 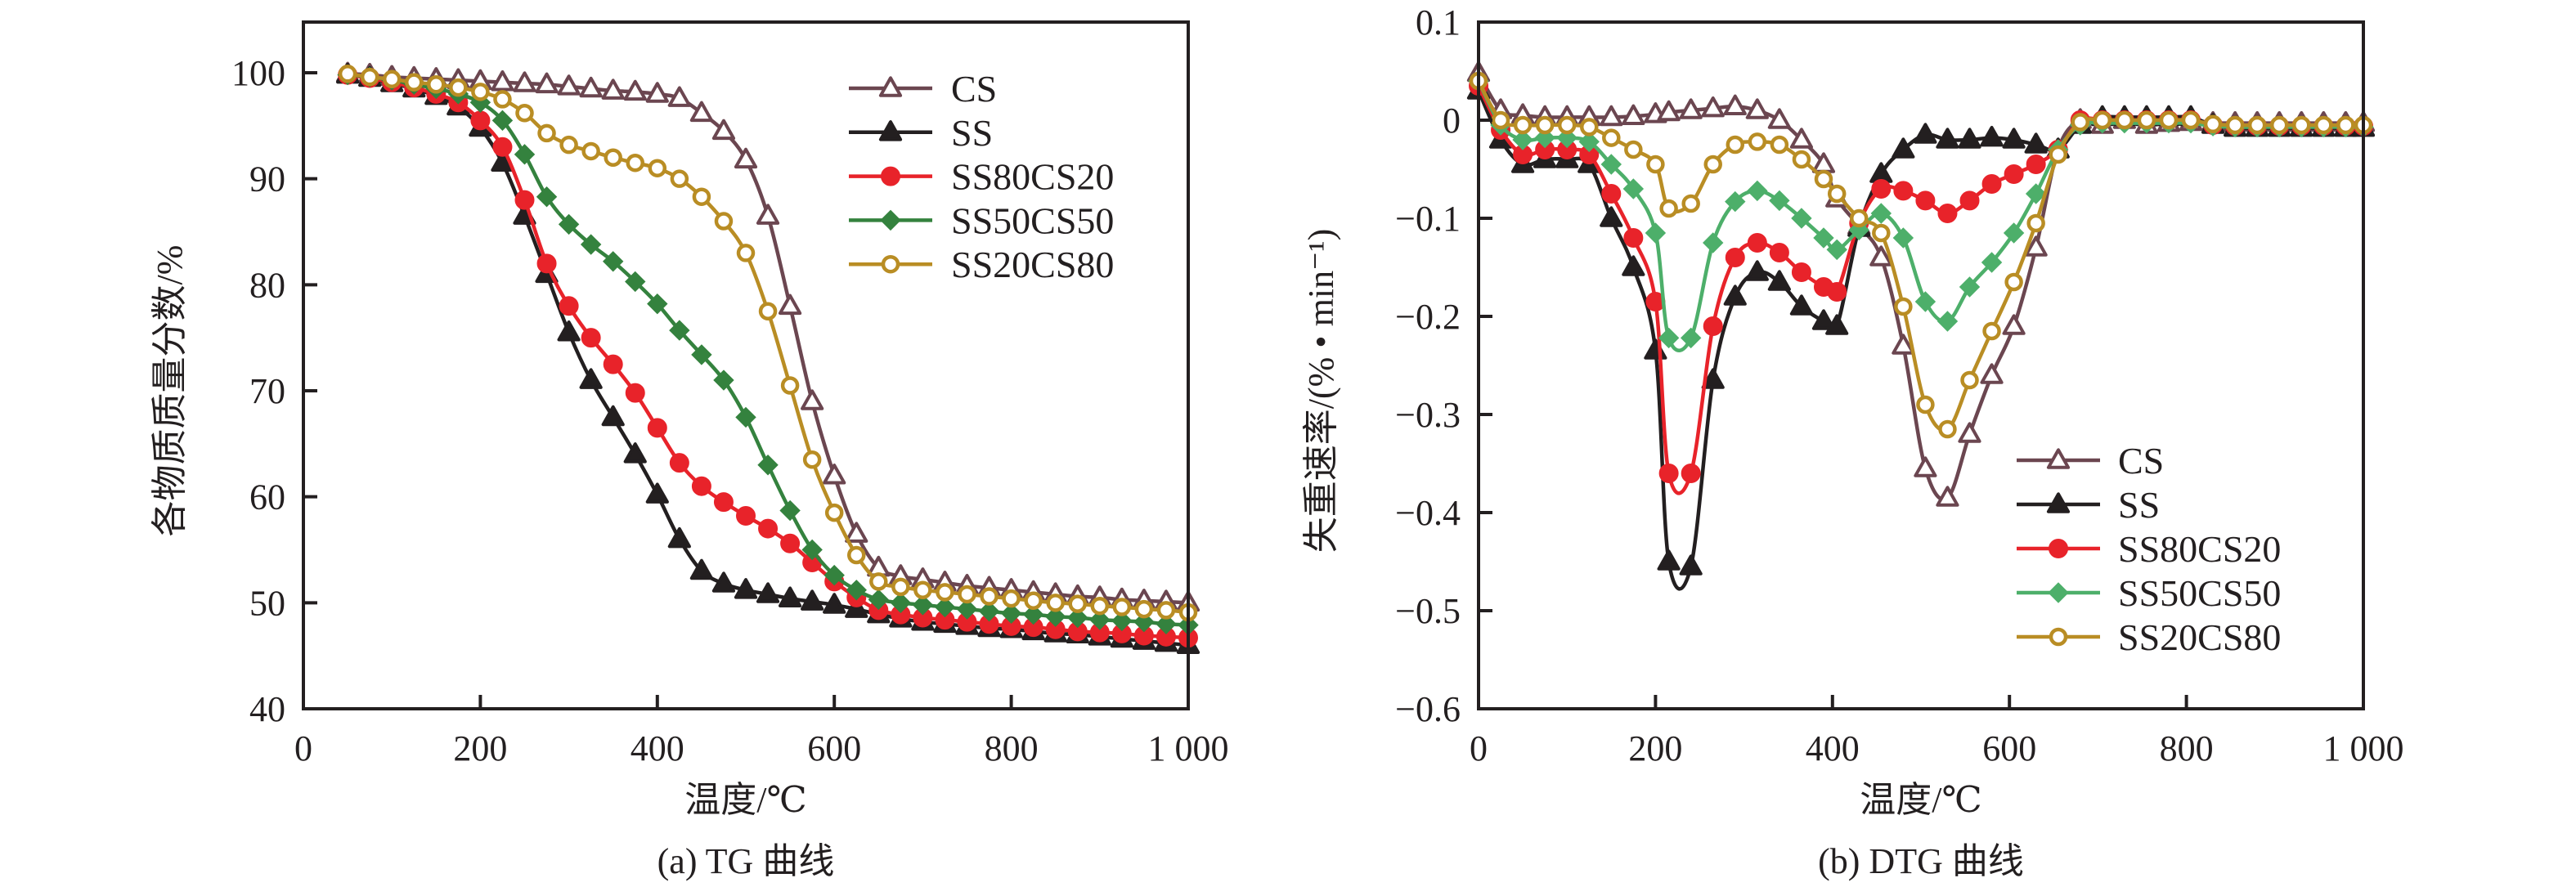 What do you see at coordinates (2199, 637) in the screenshot?
I see `legend-label: SS20CS80` at bounding box center [2199, 637].